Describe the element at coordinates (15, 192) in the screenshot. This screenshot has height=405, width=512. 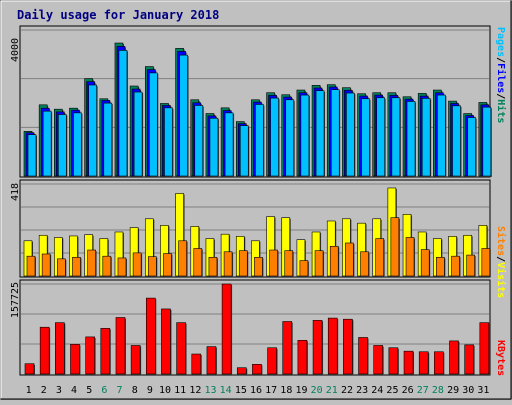
I see `visits-axis-max-label: 418` at that location.